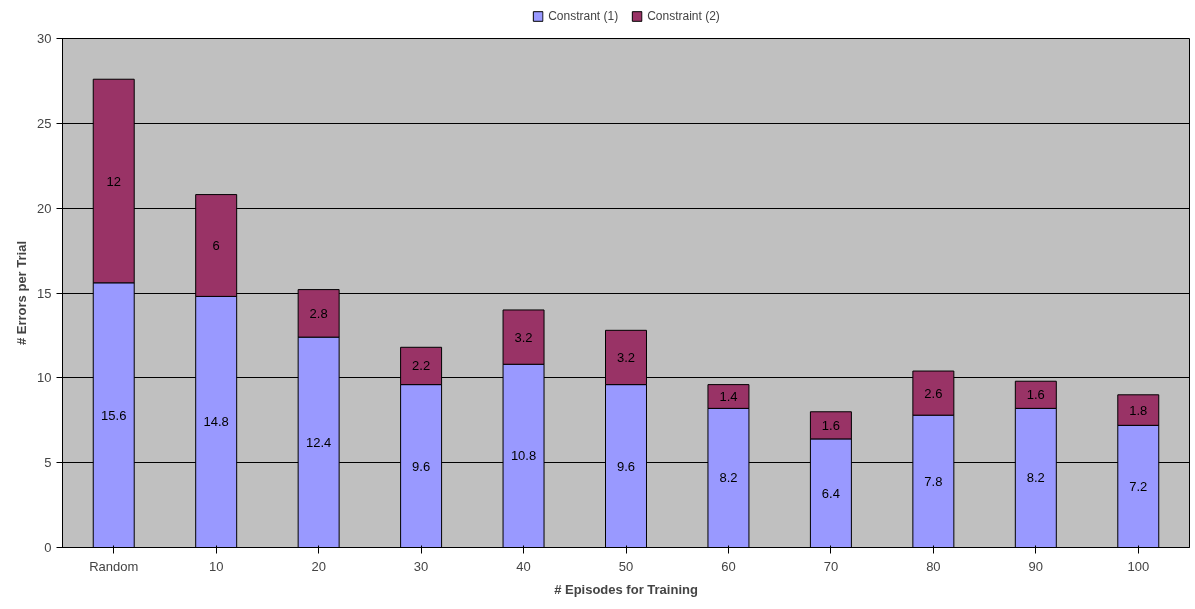 The height and width of the screenshot is (609, 1195). I want to click on data-label: 10.8, so click(523, 456).